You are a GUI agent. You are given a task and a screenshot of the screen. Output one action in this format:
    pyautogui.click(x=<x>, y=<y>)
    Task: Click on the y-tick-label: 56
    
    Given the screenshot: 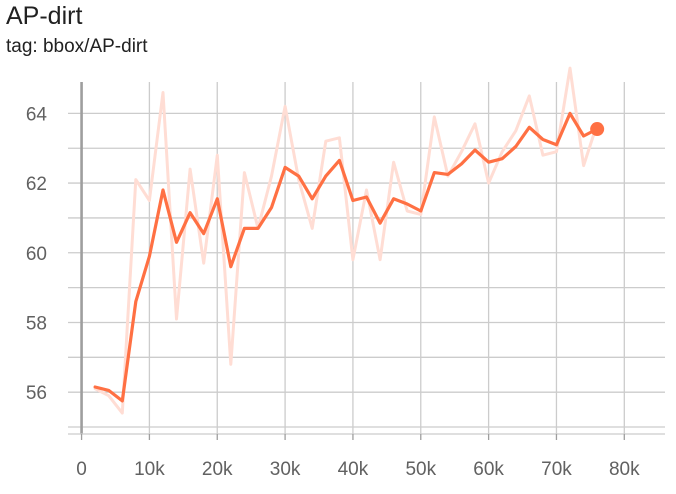 What is the action you would take?
    pyautogui.click(x=36, y=393)
    